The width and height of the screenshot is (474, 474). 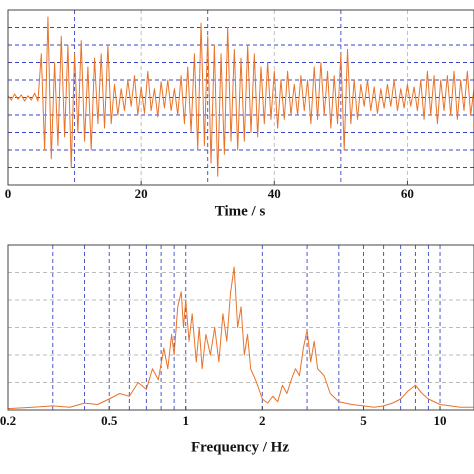 What do you see at coordinates (363, 420) in the screenshot?
I see `x-tick-label: 5` at bounding box center [363, 420].